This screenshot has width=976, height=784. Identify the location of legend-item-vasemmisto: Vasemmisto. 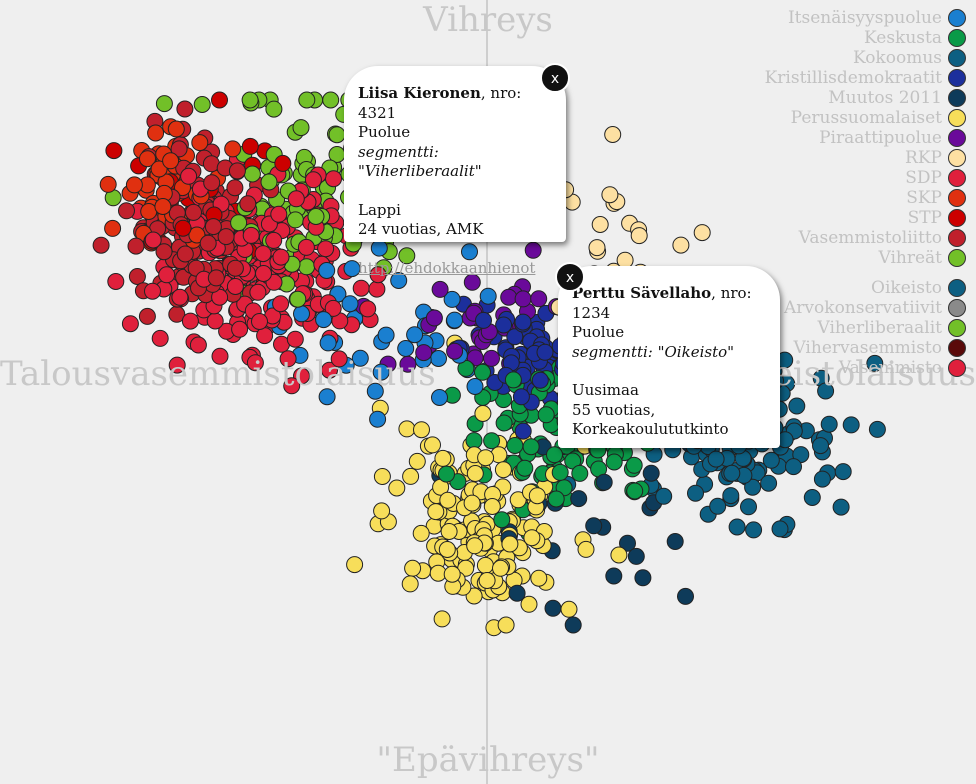
(865, 368).